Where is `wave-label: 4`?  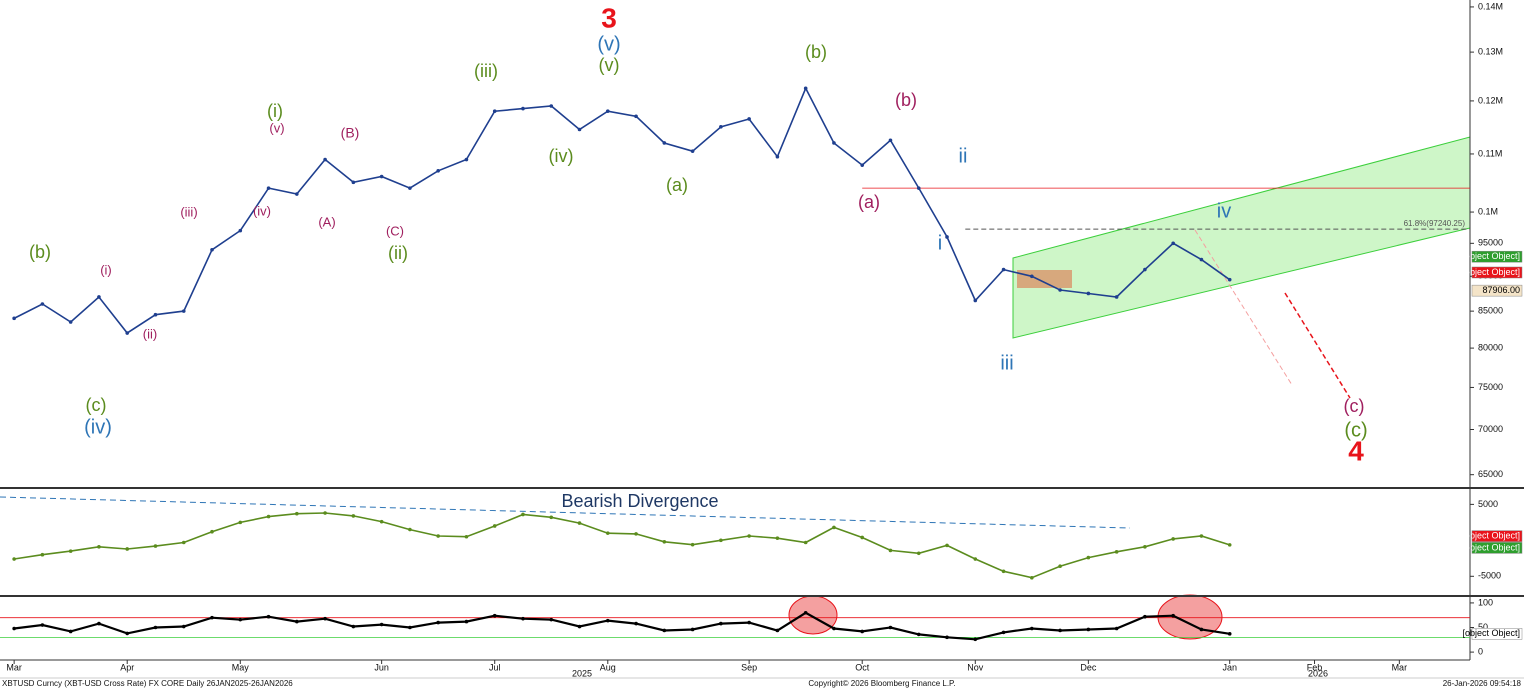
wave-label: 4 is located at coordinates (1356, 450).